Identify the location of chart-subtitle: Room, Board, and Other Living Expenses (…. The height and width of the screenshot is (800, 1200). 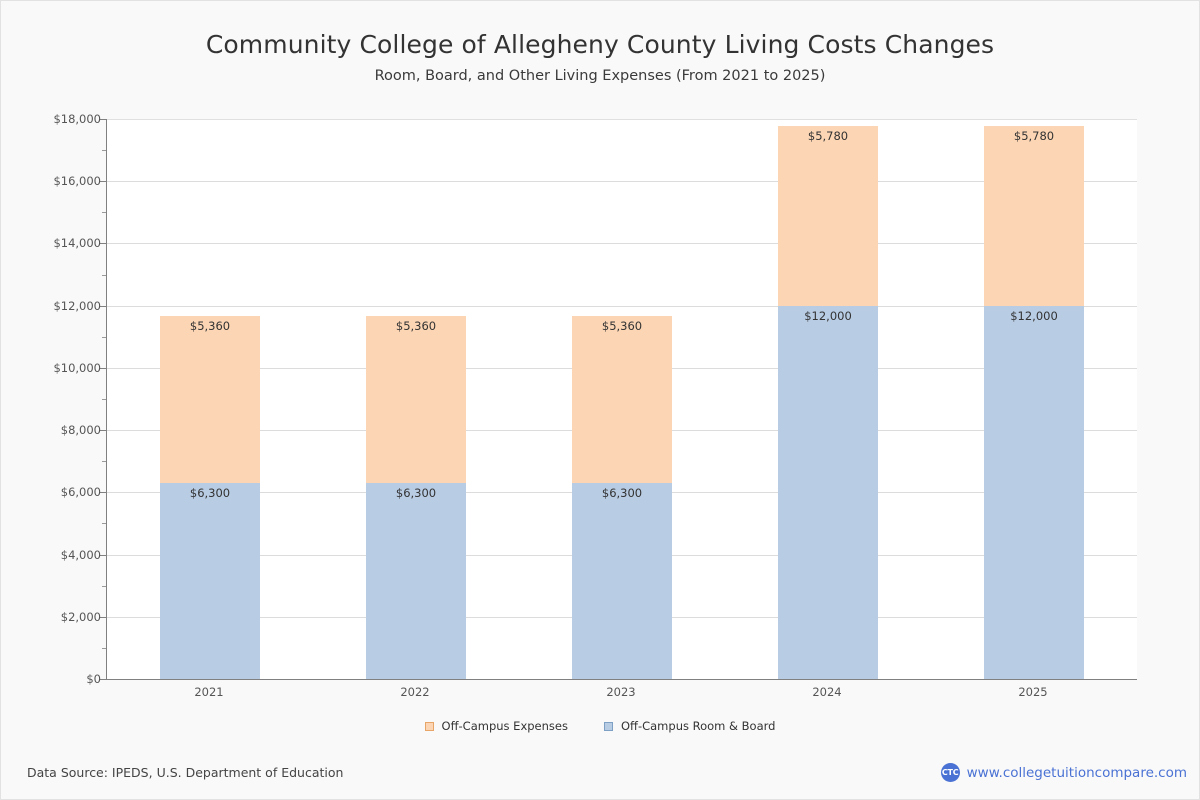
(600, 76).